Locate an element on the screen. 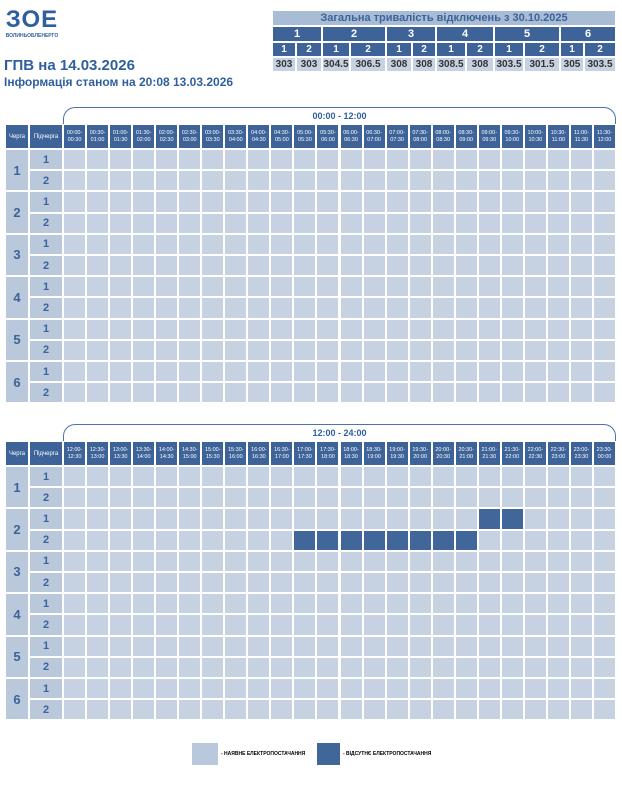 The width and height of the screenshot is (622, 800). summary-value: 308 is located at coordinates (424, 64).